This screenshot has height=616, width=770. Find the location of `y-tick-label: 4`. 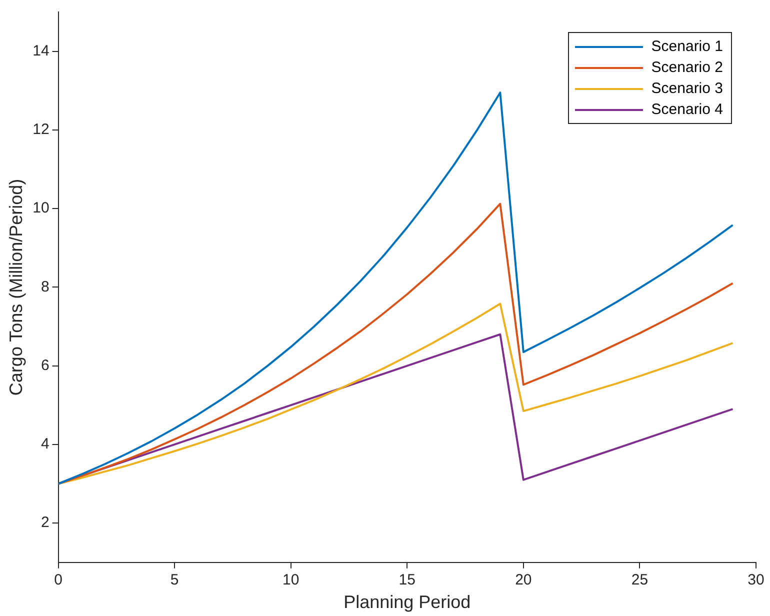

y-tick-label: 4 is located at coordinates (45, 444).